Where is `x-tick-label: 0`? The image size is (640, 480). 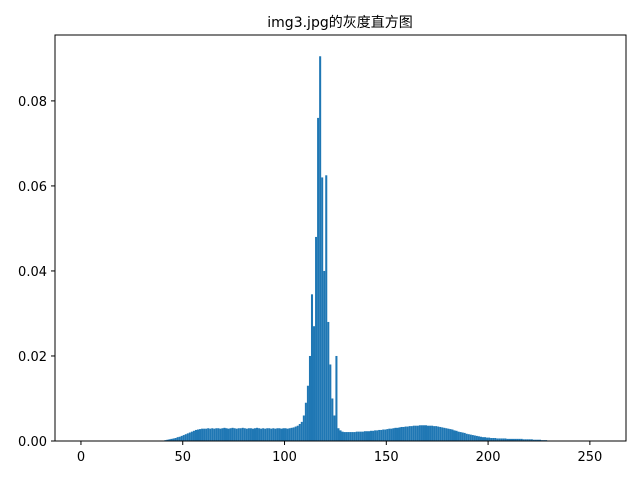
x-tick-label: 0 is located at coordinates (81, 457).